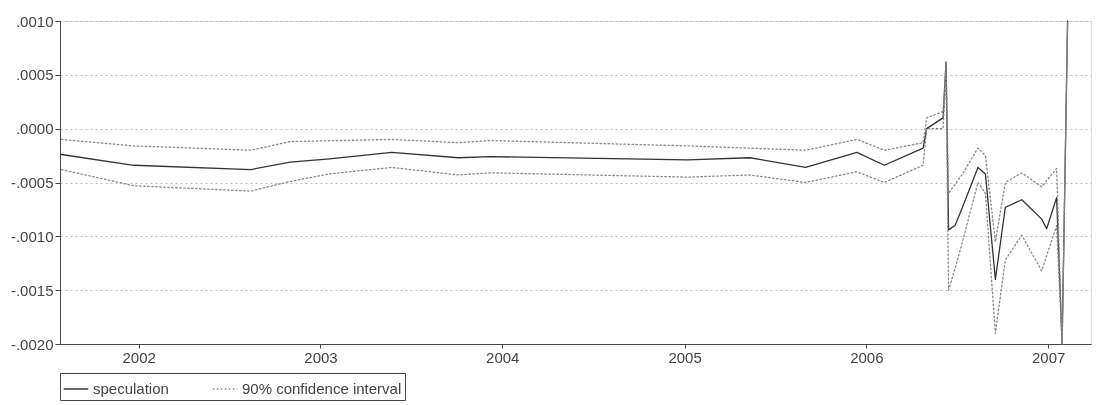  I want to click on y-tick-label: .0010, so click(34, 21).